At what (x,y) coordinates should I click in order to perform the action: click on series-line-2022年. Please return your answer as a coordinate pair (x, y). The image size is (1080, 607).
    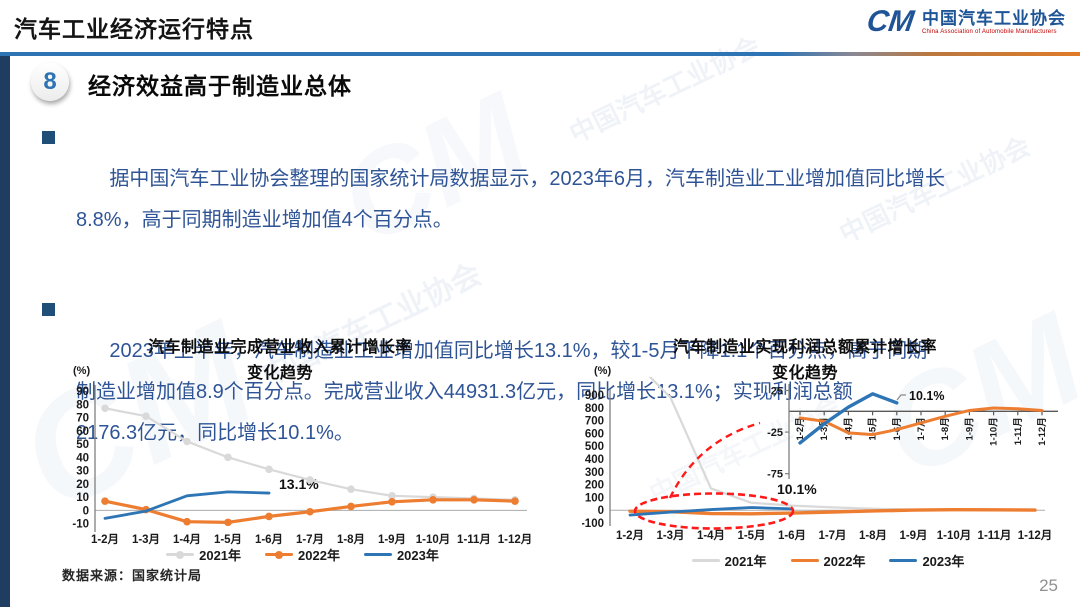
    Looking at the image, I should click on (921, 421).